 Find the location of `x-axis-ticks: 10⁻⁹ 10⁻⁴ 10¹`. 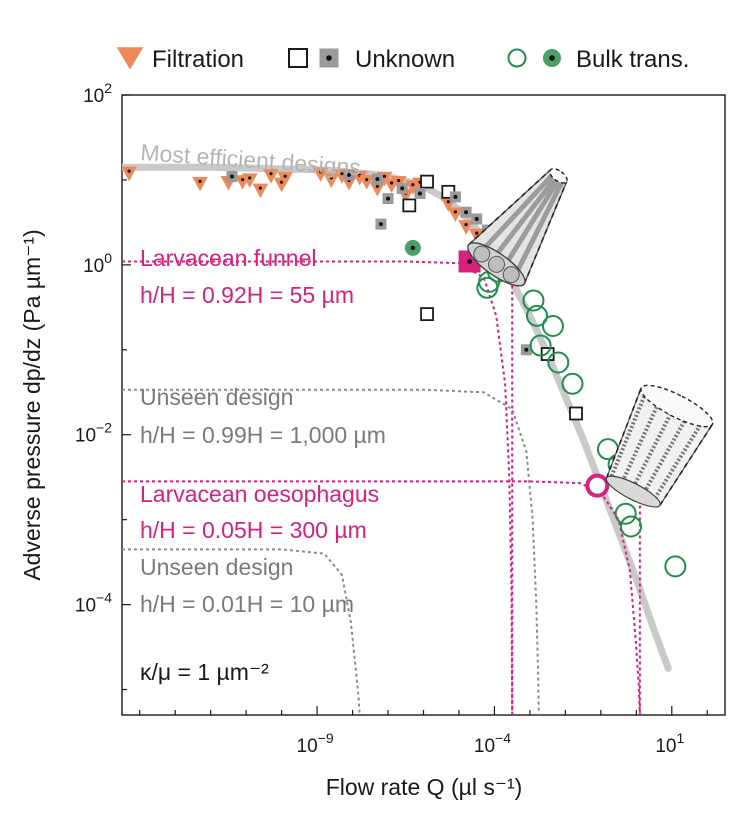

x-axis-ticks: 10⁻⁹ 10⁻⁴ 10¹ is located at coordinates (423, 731).